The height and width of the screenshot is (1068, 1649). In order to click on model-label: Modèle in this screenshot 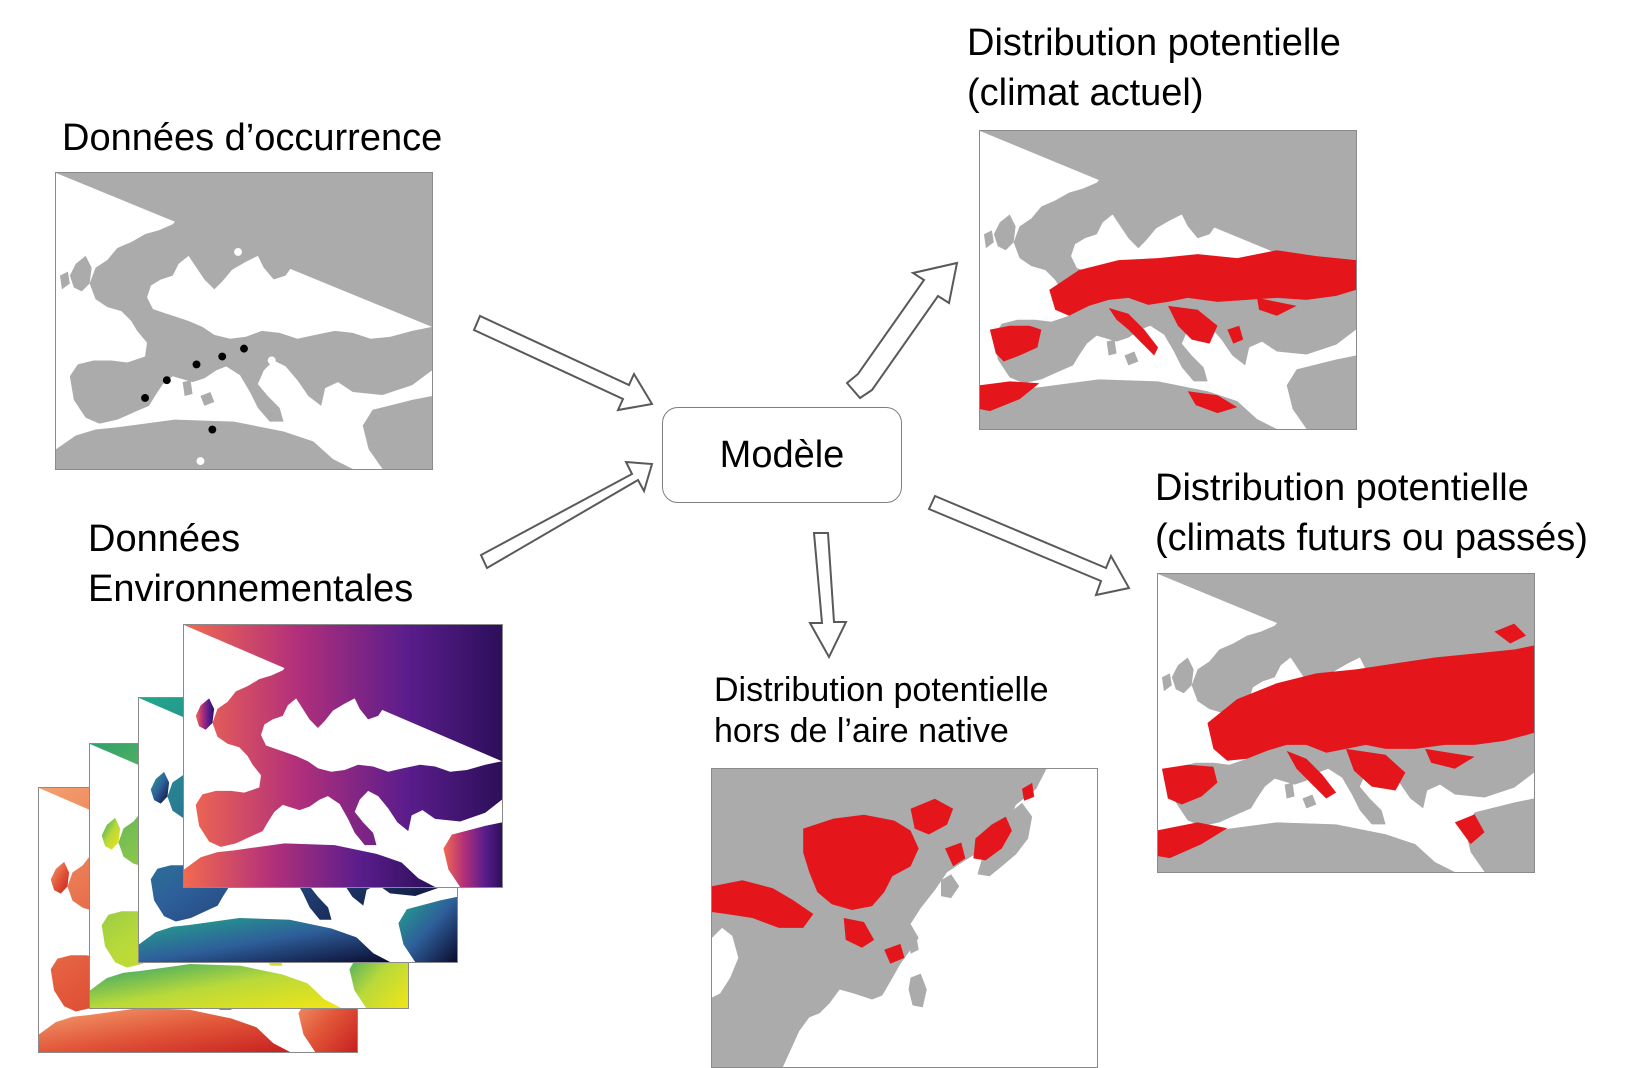, I will do `click(782, 454)`.